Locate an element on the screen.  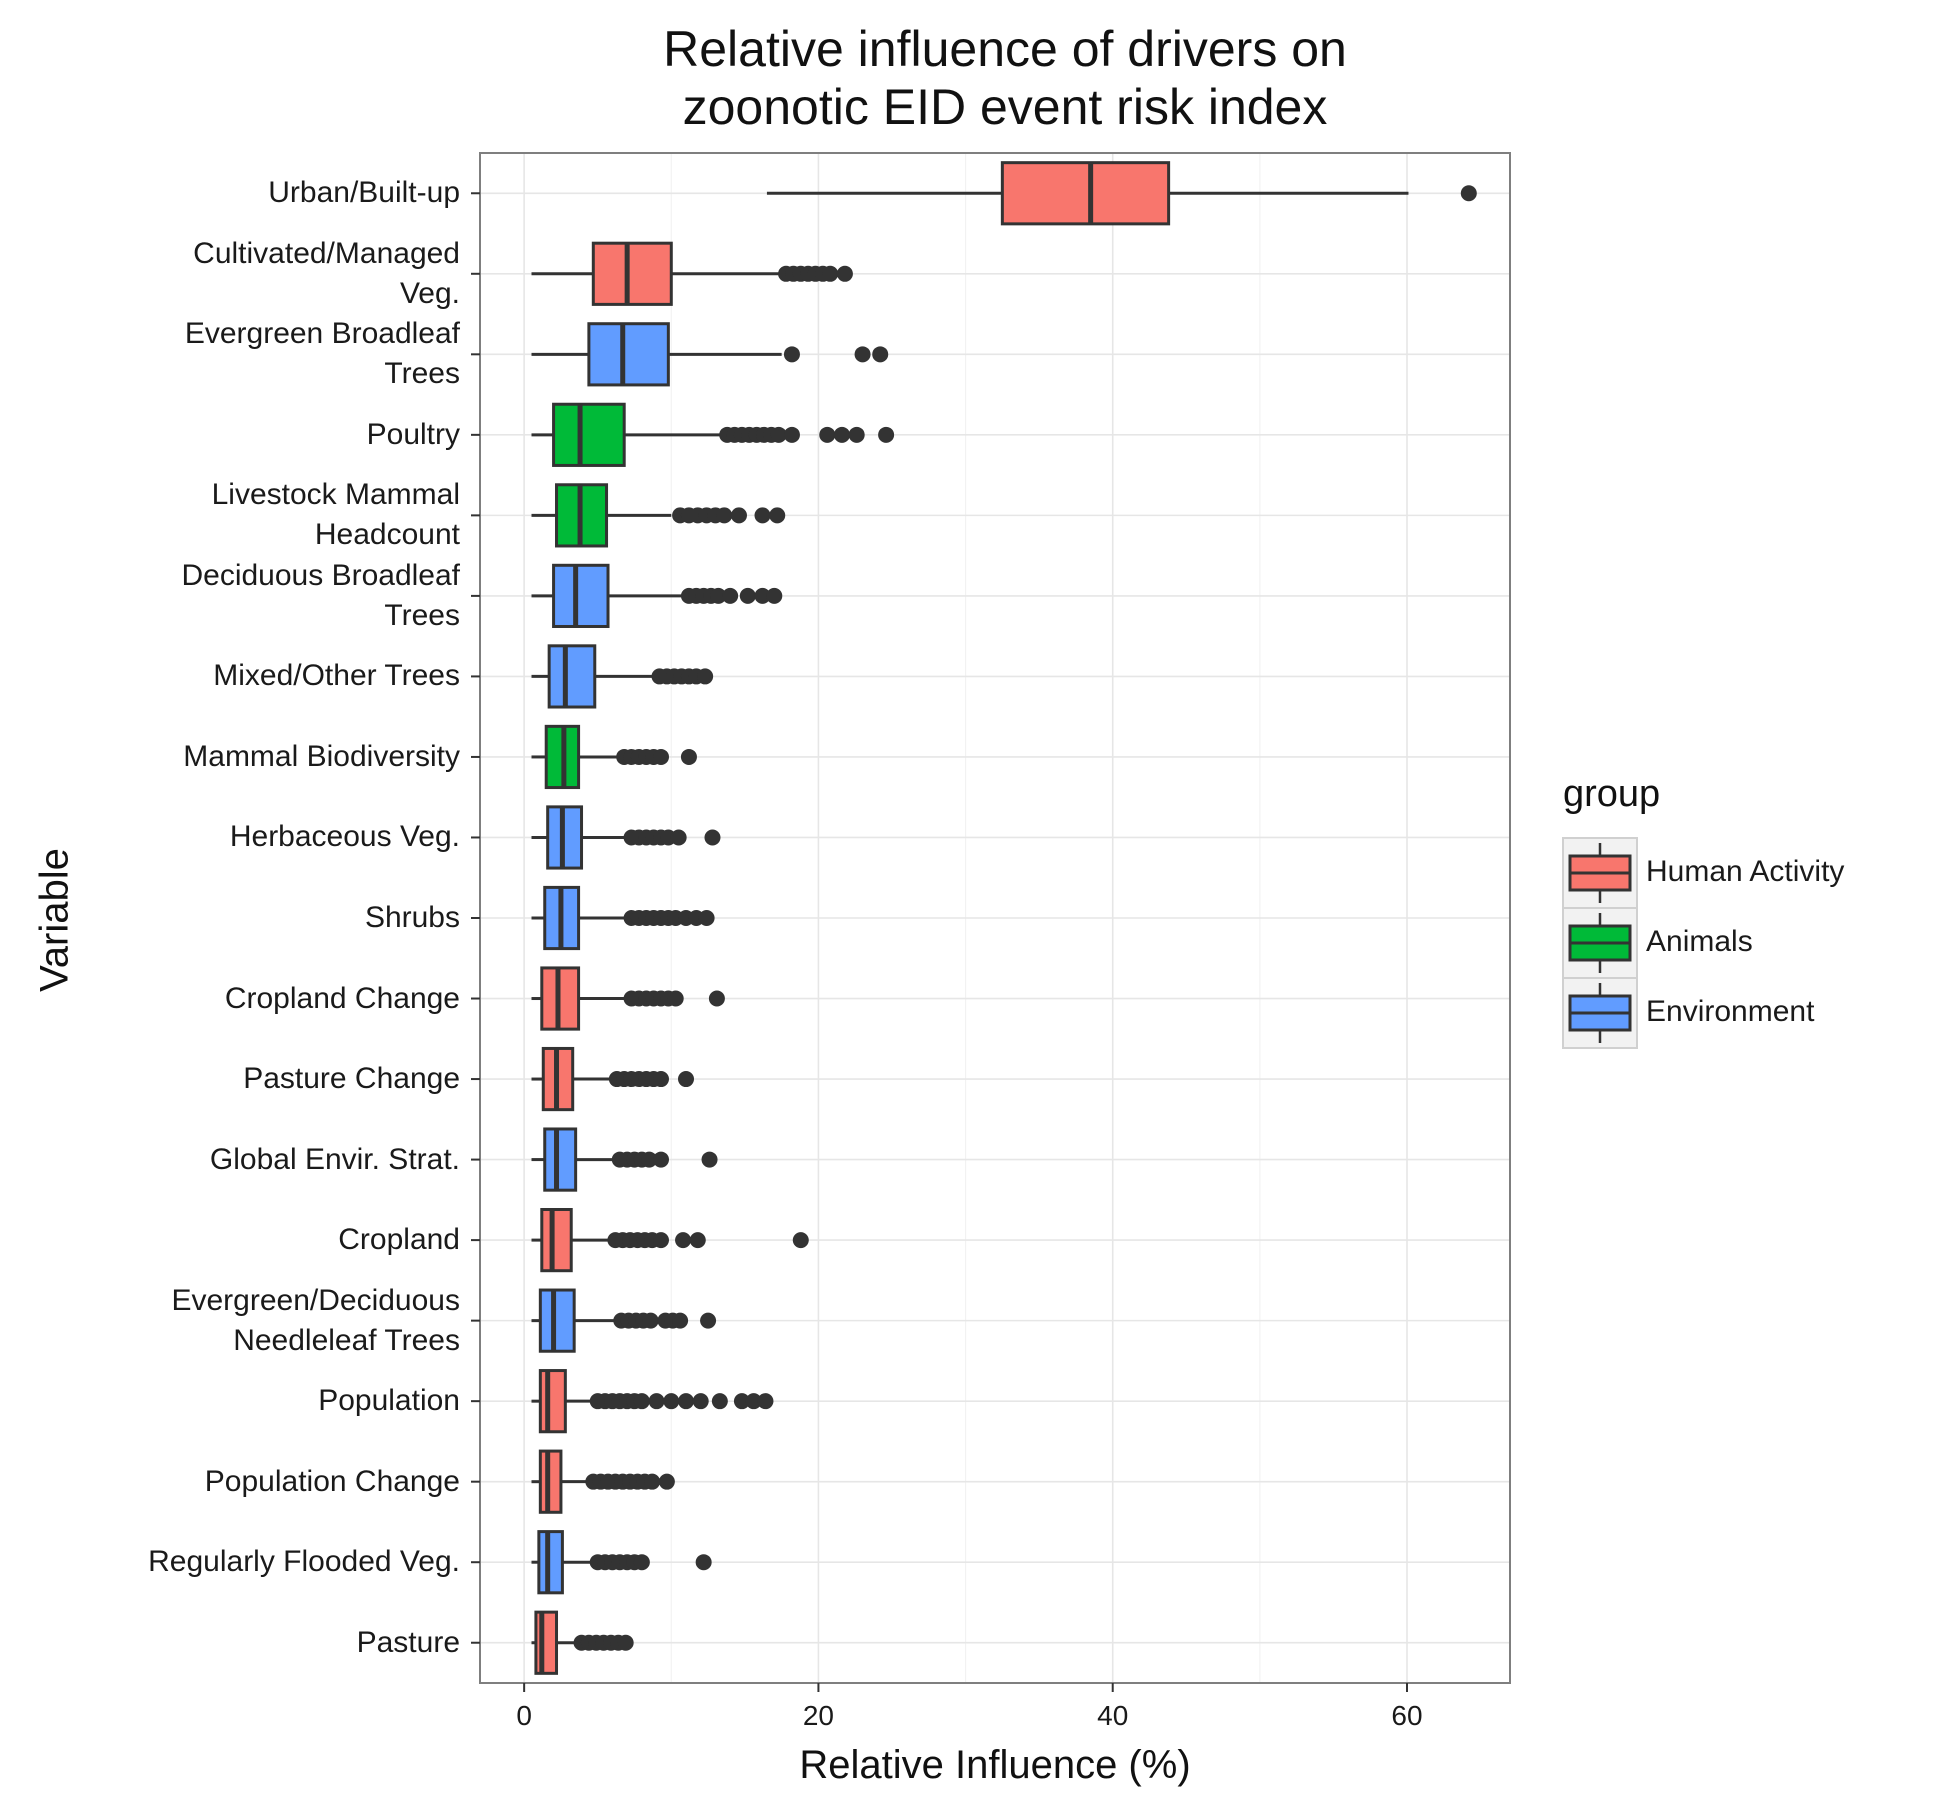
y-tick-label: Mammal Biodiversity is located at coordinates (321, 757).